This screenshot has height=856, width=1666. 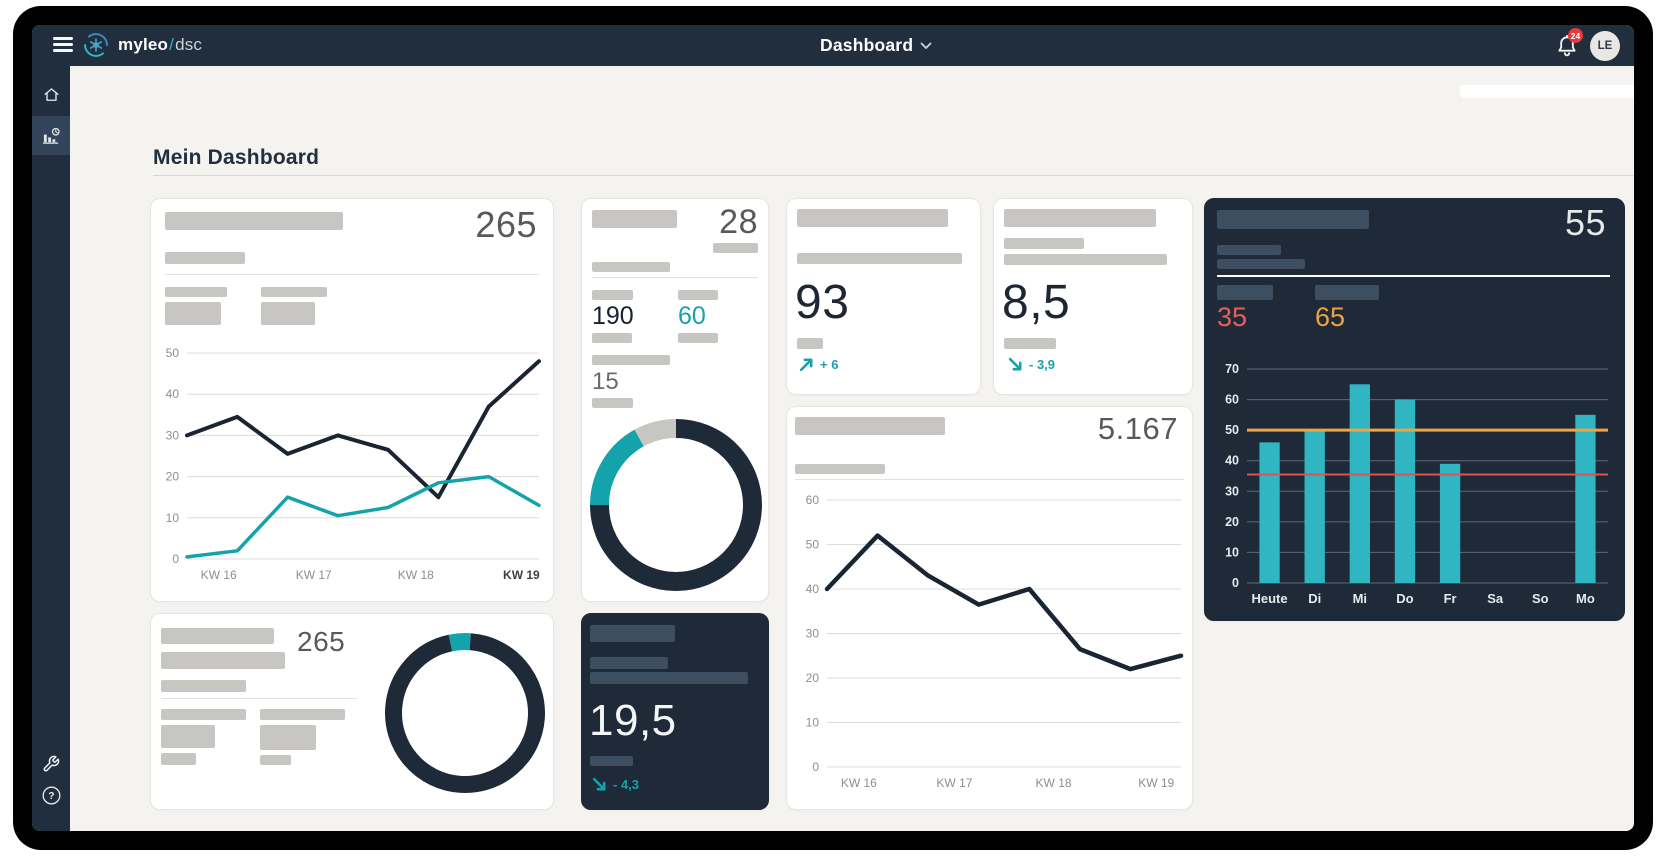 What do you see at coordinates (352, 400) in the screenshot?
I see `card-weekly-lines: 265 0 10 20 30 40 50 KW 16 KW 17 KW 18 KW 19` at bounding box center [352, 400].